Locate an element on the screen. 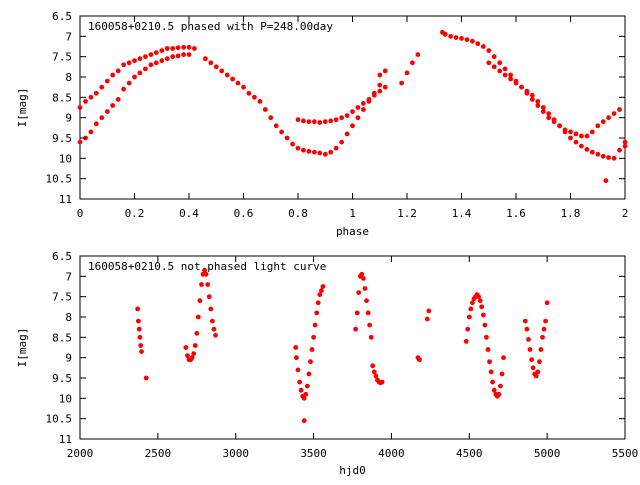  x-tick-label: 1.6 is located at coordinates (516, 213).